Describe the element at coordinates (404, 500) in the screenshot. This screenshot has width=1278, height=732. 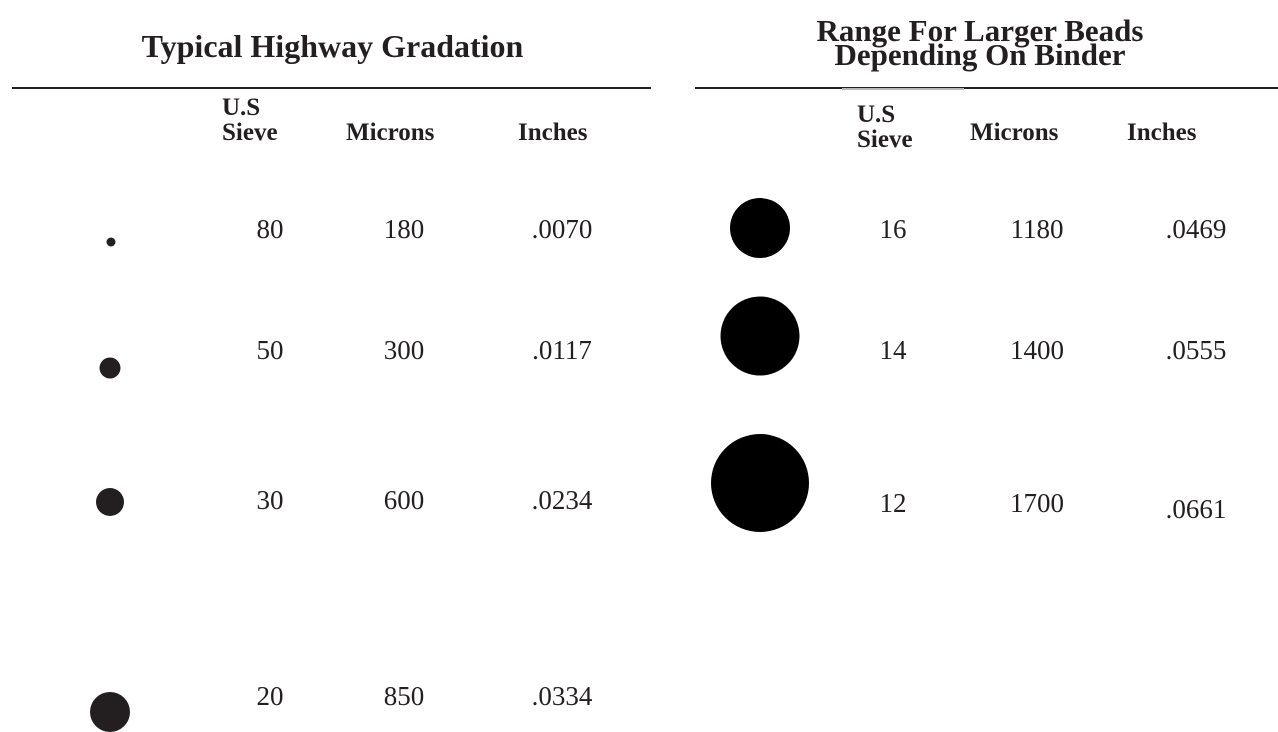
I see `left-cell-microns: 600` at that location.